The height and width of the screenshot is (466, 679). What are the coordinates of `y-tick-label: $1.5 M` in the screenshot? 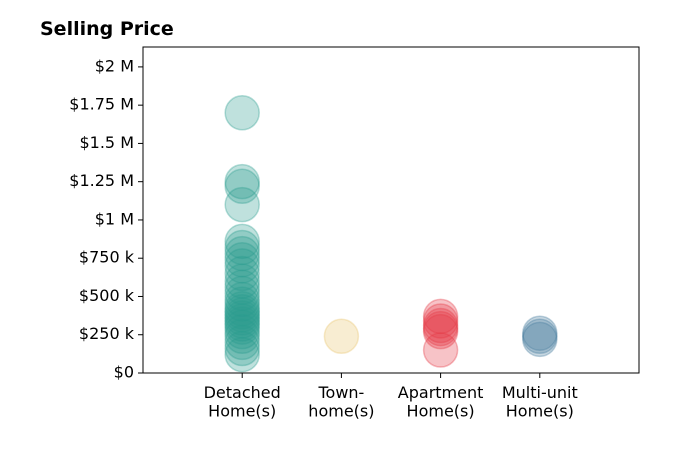 It's located at (106, 142).